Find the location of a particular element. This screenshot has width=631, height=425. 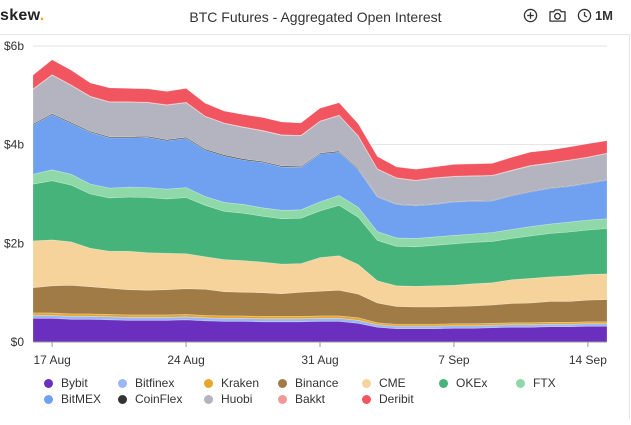

legend-item-bitfinex: Bitfinex is located at coordinates (146, 383).